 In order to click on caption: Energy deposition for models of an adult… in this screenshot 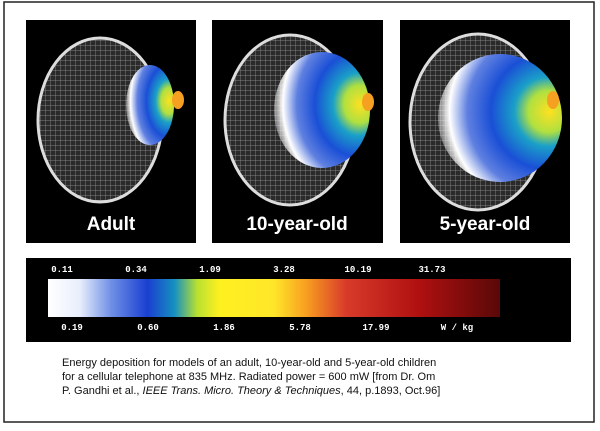, I will do `click(251, 377)`.